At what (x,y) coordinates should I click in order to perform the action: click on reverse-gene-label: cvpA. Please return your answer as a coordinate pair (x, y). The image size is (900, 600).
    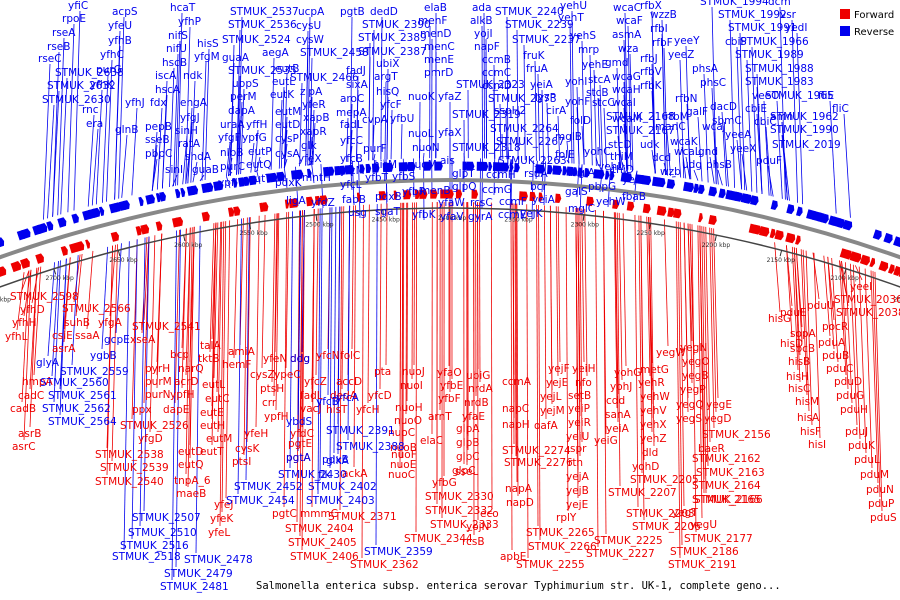
    Looking at the image, I should click on (375, 120).